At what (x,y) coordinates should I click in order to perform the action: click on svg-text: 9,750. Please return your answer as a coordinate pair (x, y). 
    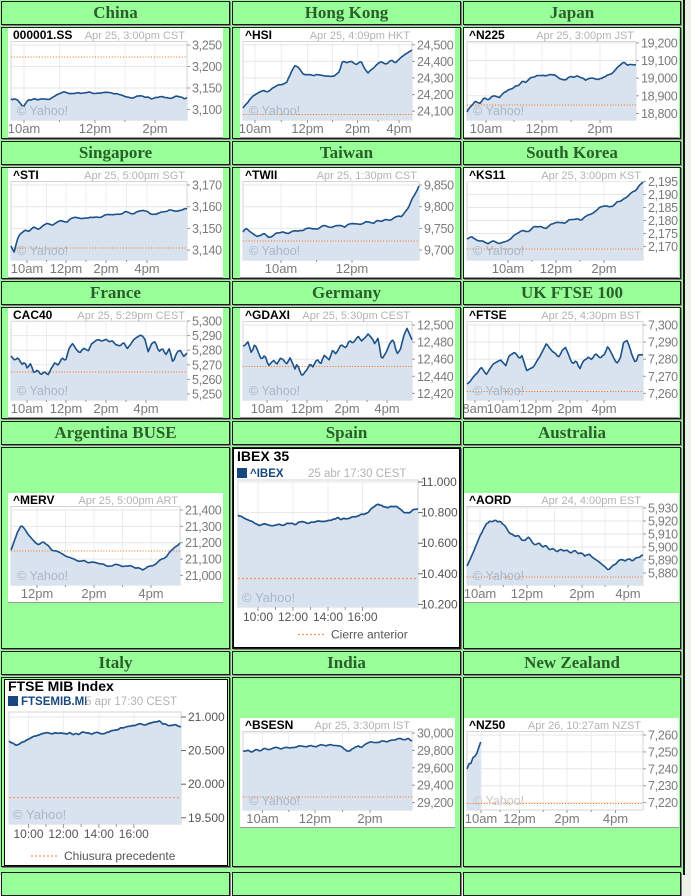
    Looking at the image, I should click on (439, 229).